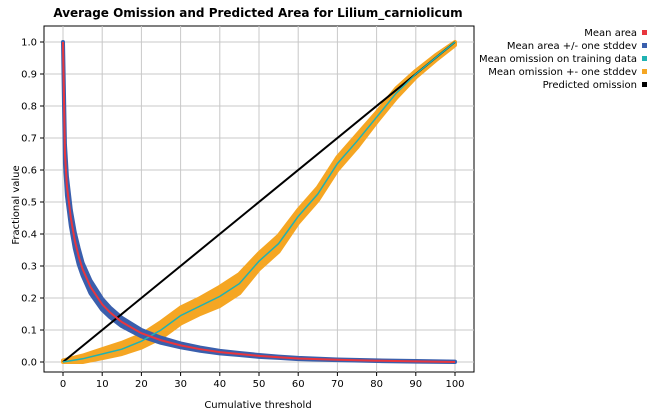  What do you see at coordinates (29, 331) in the screenshot?
I see `y-tick-label: 0.1` at bounding box center [29, 331].